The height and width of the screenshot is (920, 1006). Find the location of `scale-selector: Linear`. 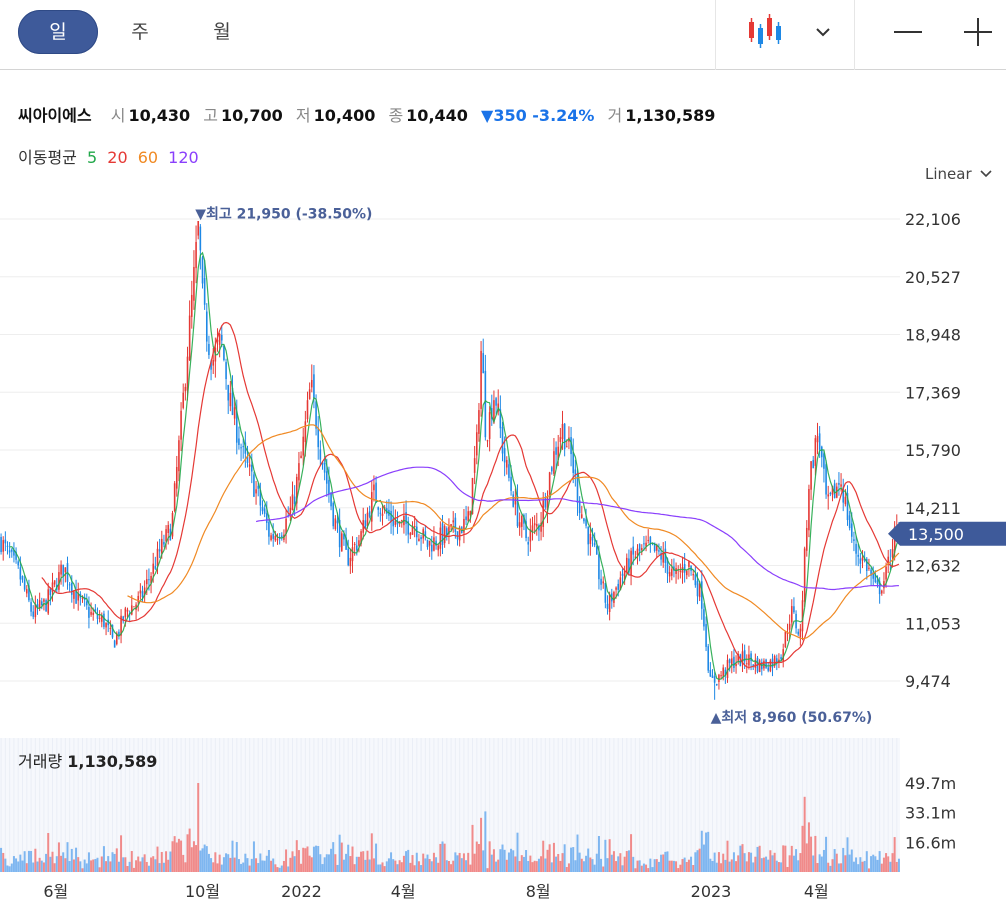

scale-selector: Linear is located at coordinates (958, 174).